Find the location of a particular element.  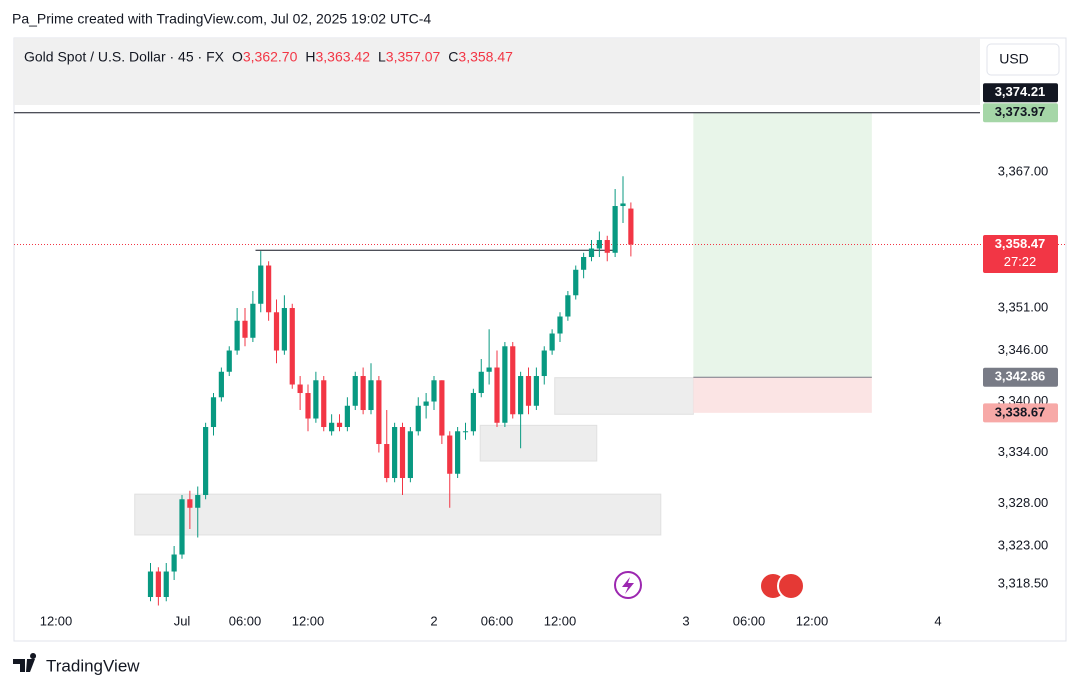

logo is located at coordinates (25, 662).